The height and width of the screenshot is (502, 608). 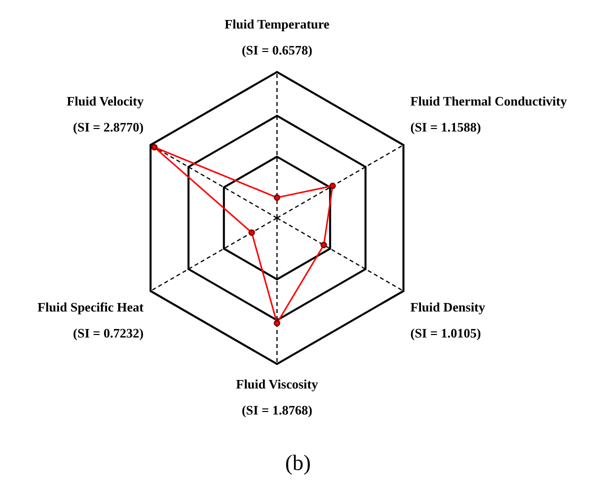 What do you see at coordinates (90, 319) in the screenshot?
I see `spoke-label: Fluid Specific Heat (SI = 0.7232)` at bounding box center [90, 319].